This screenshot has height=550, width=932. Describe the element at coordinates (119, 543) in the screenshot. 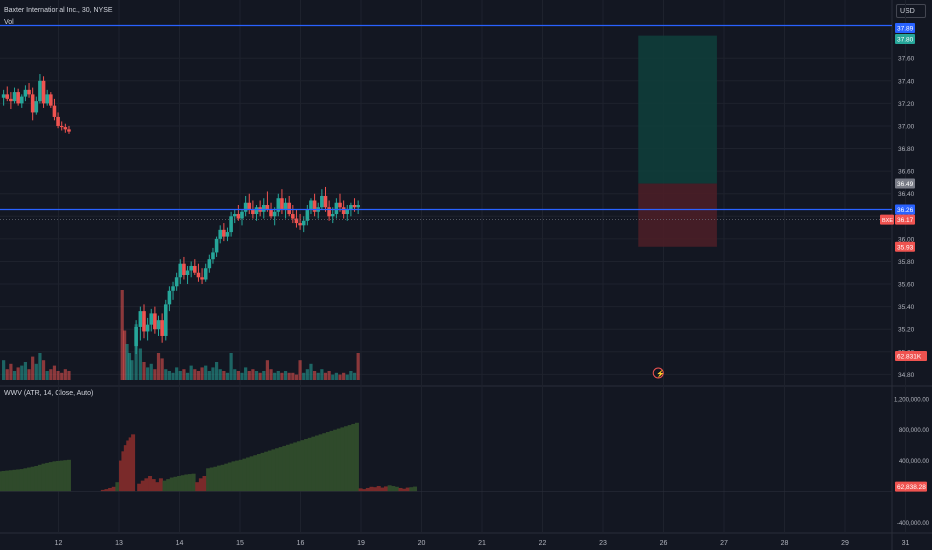

I see `time-tick-label: 13` at that location.